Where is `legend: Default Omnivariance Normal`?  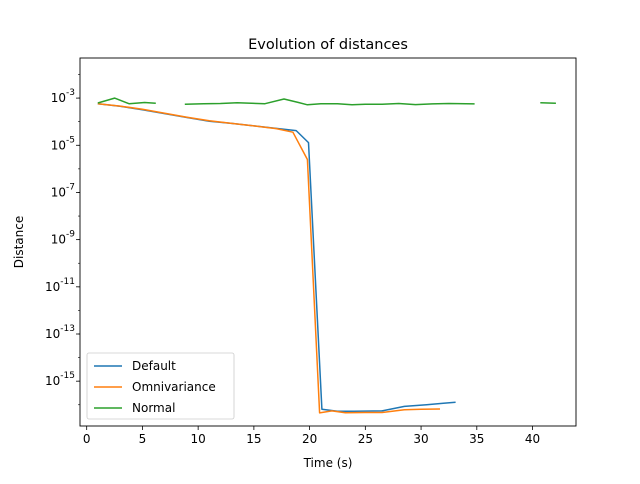 legend: Default Omnivariance Normal is located at coordinates (160, 386).